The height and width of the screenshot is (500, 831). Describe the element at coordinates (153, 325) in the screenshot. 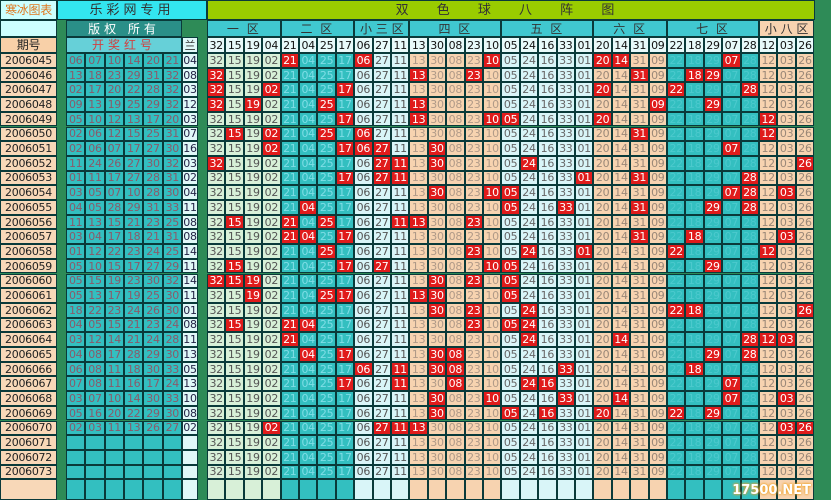

I see `drawn-red-ball: 23` at that location.